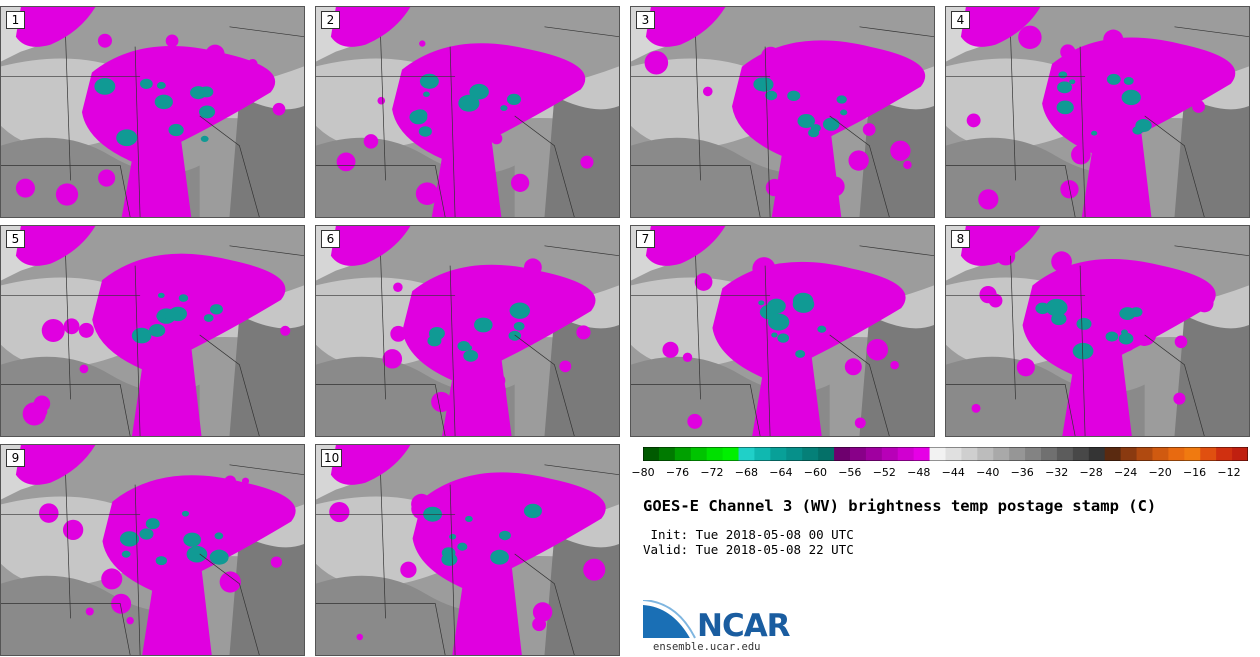 The width and height of the screenshot is (1260, 657). I want to click on panel-number: 5, so click(15, 239).